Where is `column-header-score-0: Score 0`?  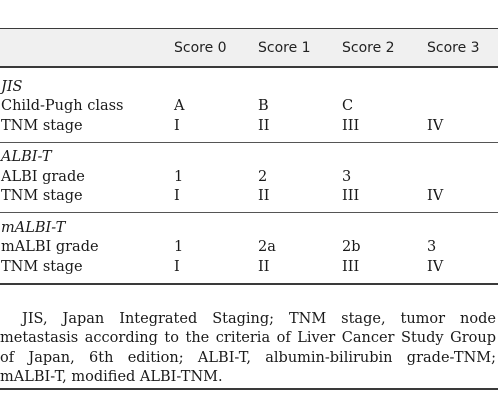
column-header-score-0: Score 0 is located at coordinates (200, 48).